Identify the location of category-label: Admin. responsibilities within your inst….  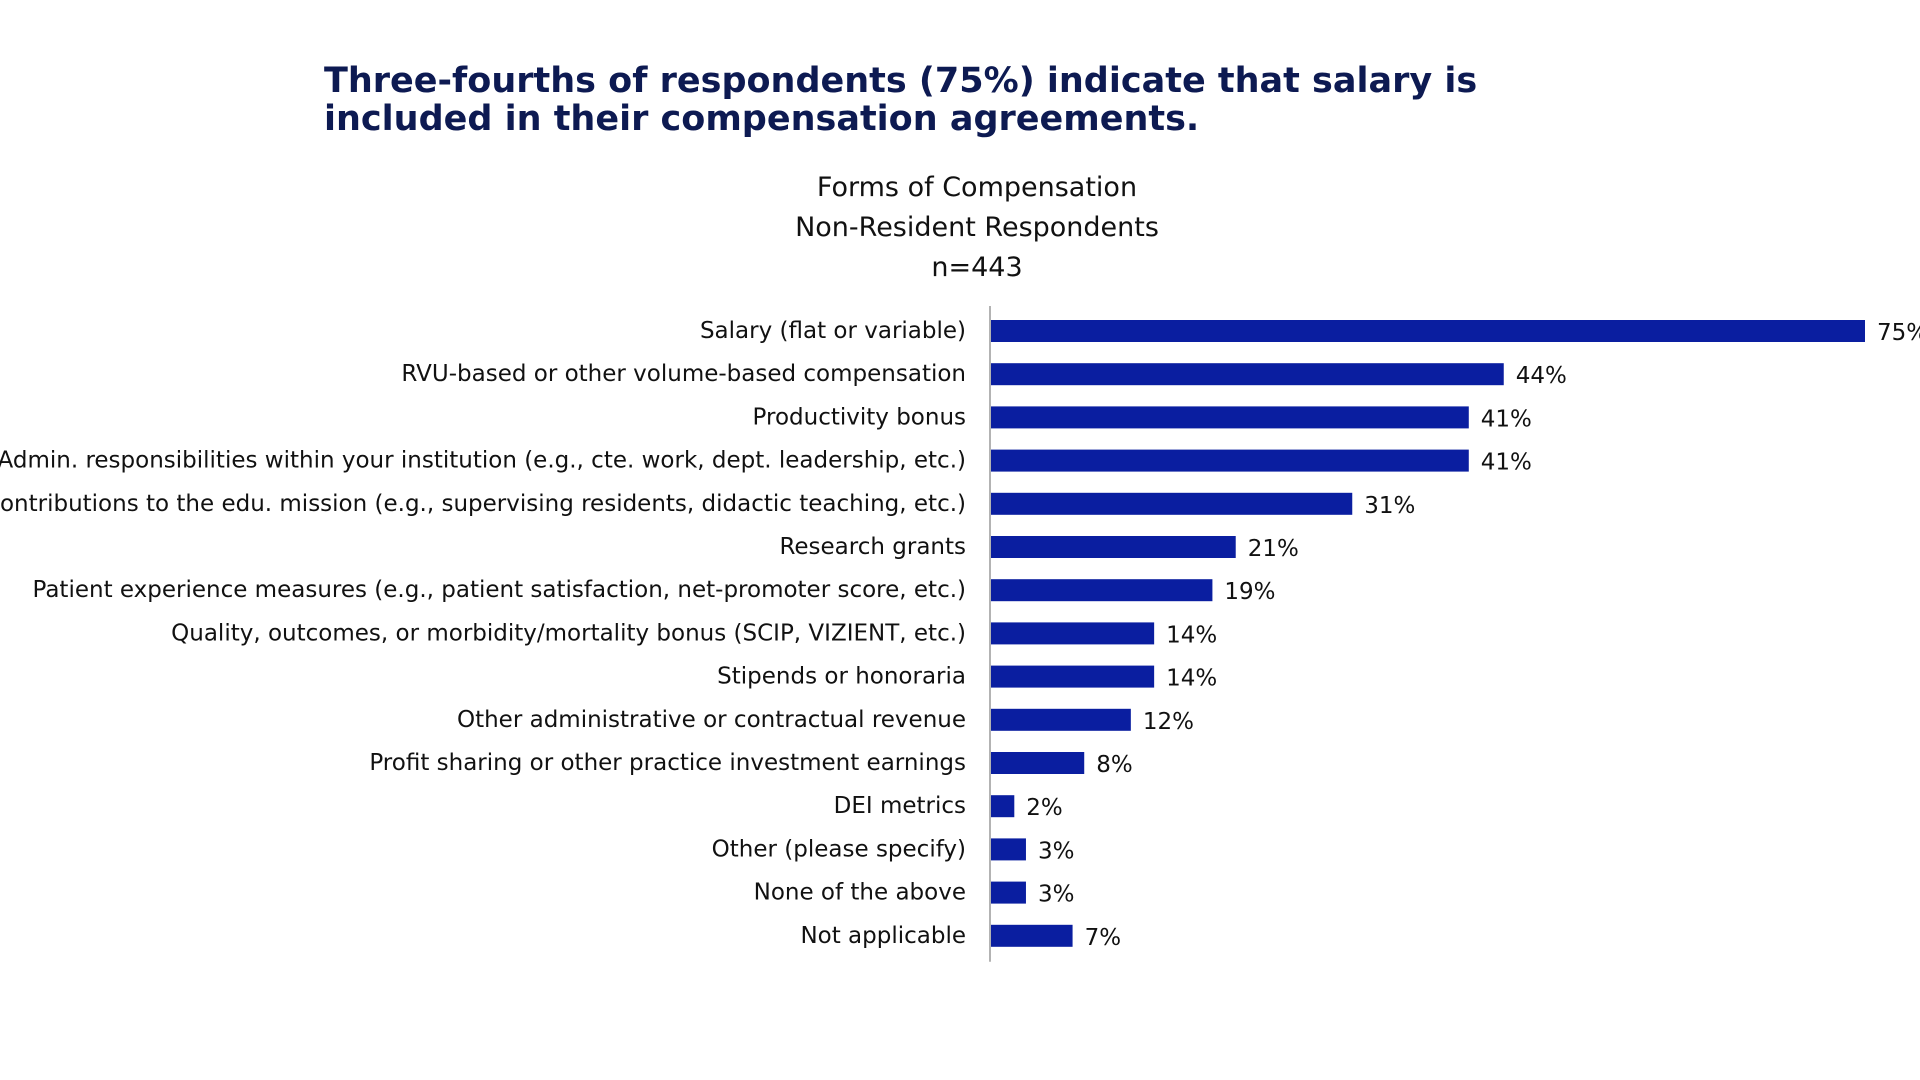
(483, 461).